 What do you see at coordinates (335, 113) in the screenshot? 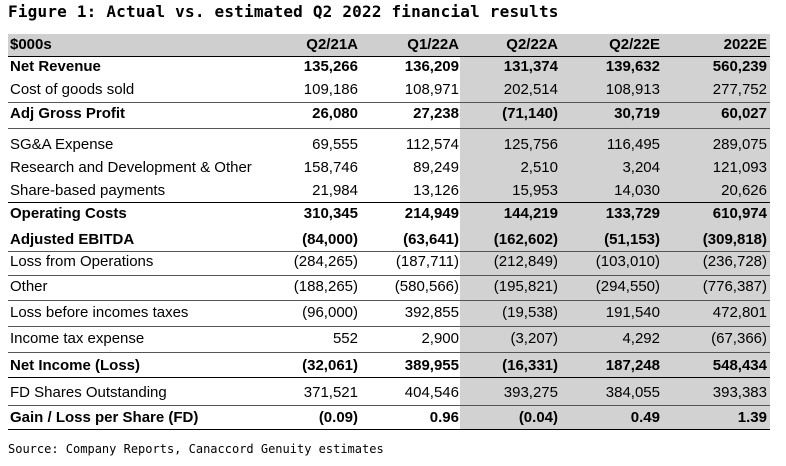
I see `cell-q2-21a: 26,080` at bounding box center [335, 113].